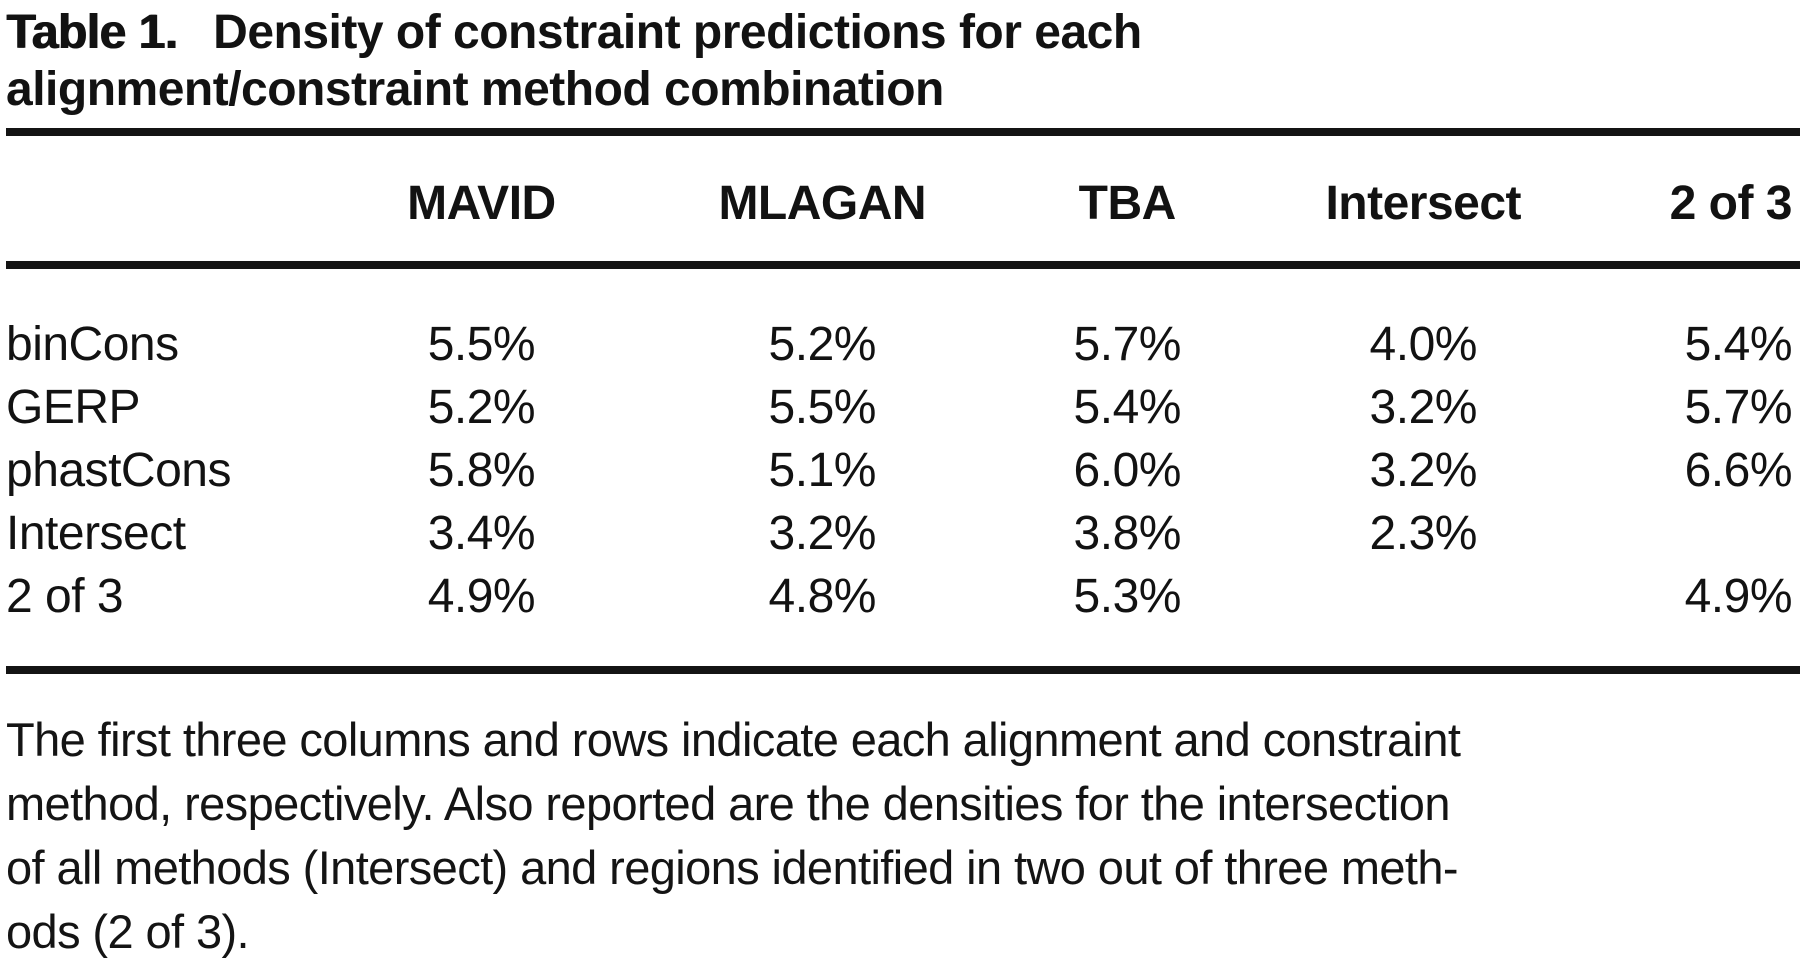  What do you see at coordinates (822, 596) in the screenshot?
I see `data-cell: 4.8%` at bounding box center [822, 596].